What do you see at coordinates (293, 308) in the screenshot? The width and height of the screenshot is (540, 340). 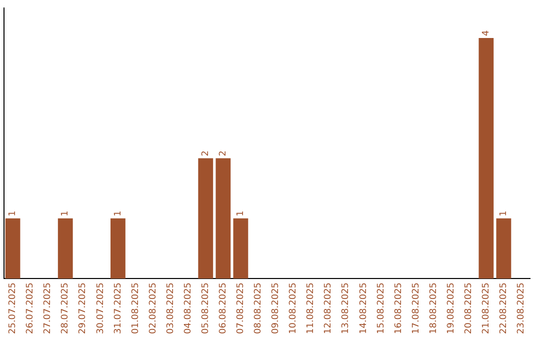 I see `x-tick-label: 10.08.2025` at bounding box center [293, 308].